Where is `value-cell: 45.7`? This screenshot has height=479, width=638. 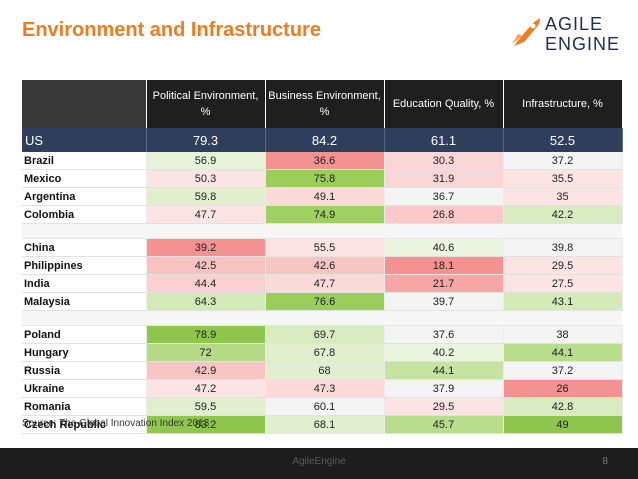
value-cell: 45.7 is located at coordinates (444, 424).